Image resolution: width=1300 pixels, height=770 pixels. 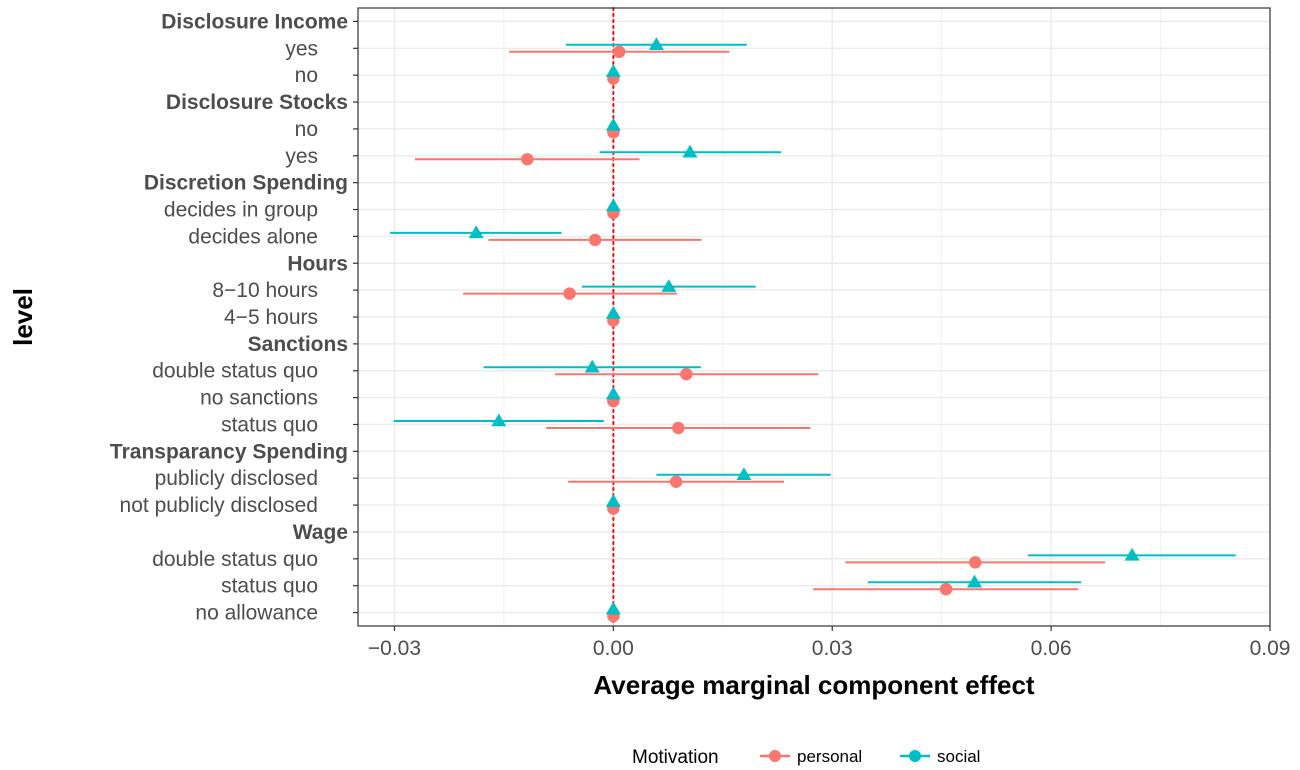 I want to click on y-group-header-label: Discretion Spending, so click(x=246, y=183).